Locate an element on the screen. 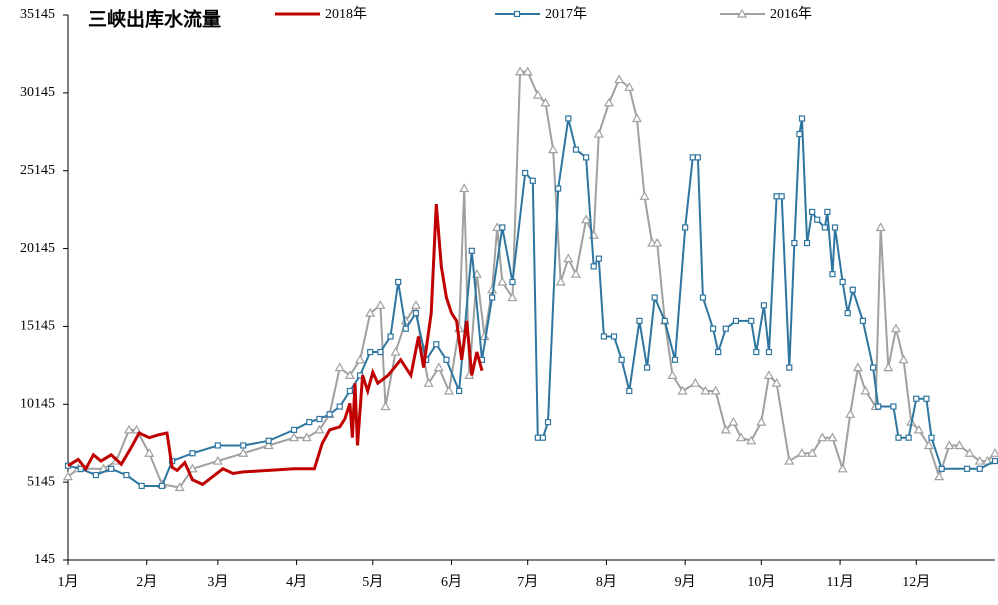  legend-label: 2018年 is located at coordinates (346, 14).